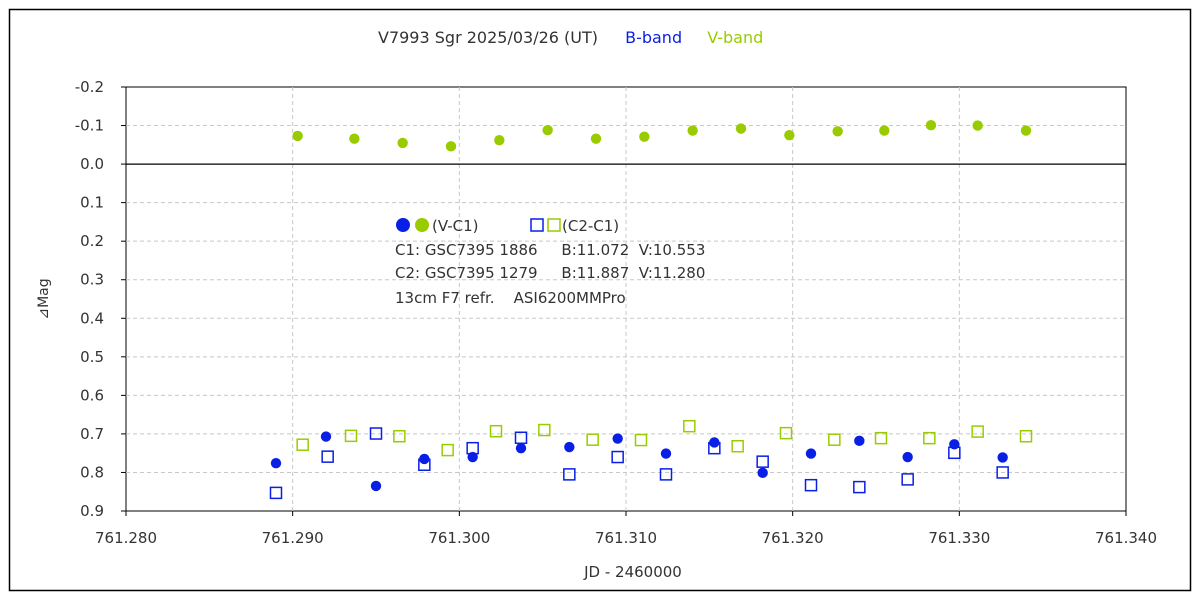 Image resolution: width=1200 pixels, height=604 pixels. I want to click on x-tick-label: 761.290, so click(293, 538).